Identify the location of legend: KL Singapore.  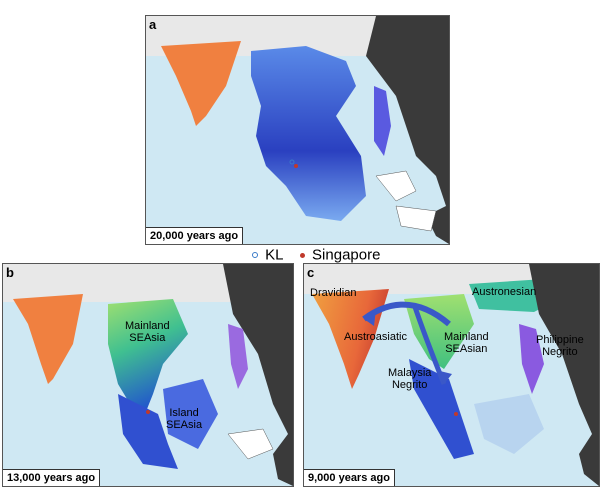
(316, 255).